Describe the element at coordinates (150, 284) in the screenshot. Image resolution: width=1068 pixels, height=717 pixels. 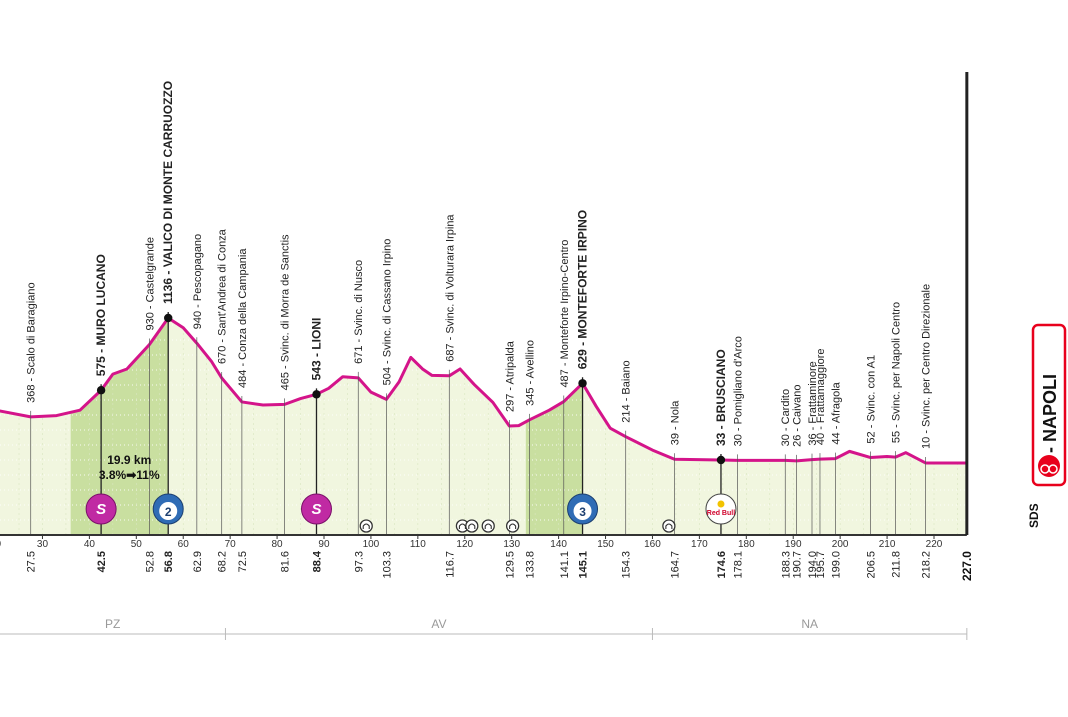
I see `waypoint-label: 930 - Castelgrande` at that location.